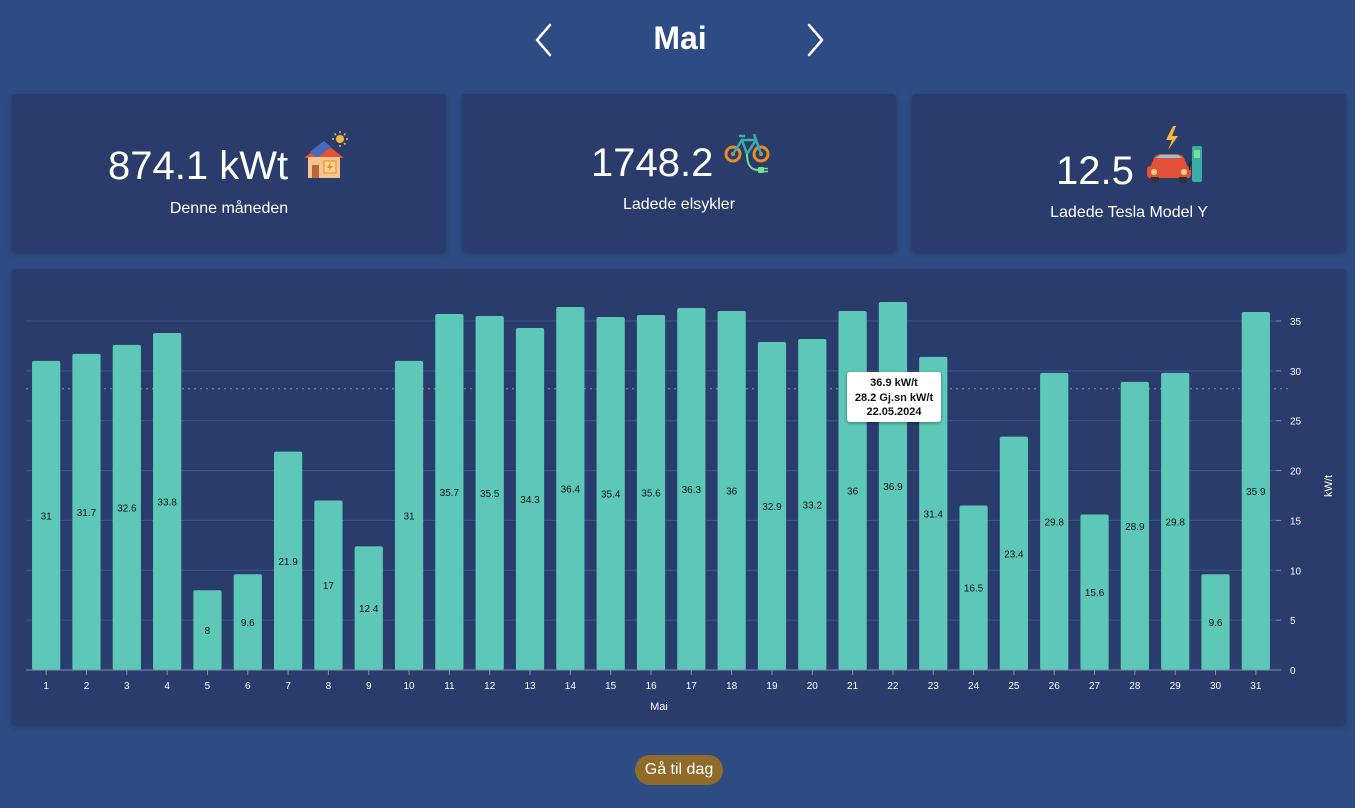  I want to click on x-tick-label: 21, so click(853, 686).